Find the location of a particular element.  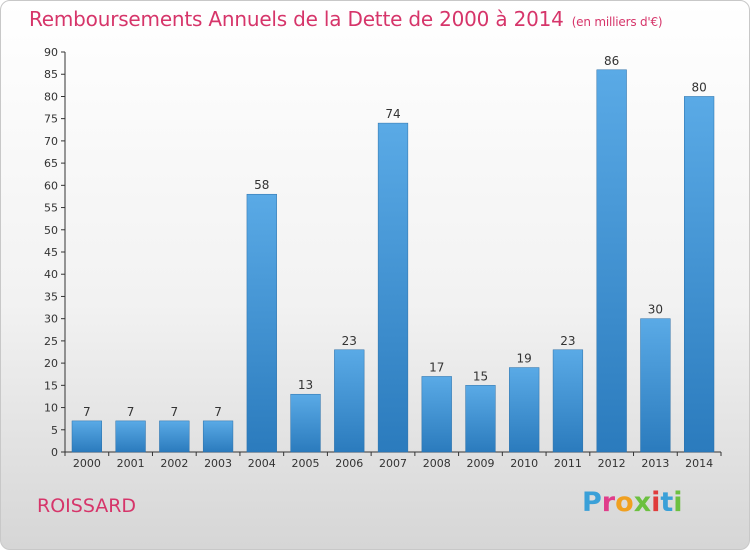

x-tick-label: 2003 is located at coordinates (218, 463).